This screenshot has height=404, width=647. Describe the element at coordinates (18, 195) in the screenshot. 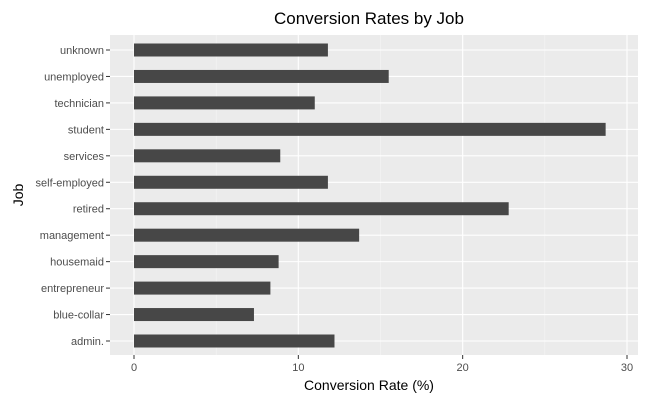

I see `y-axis-title: Job` at that location.